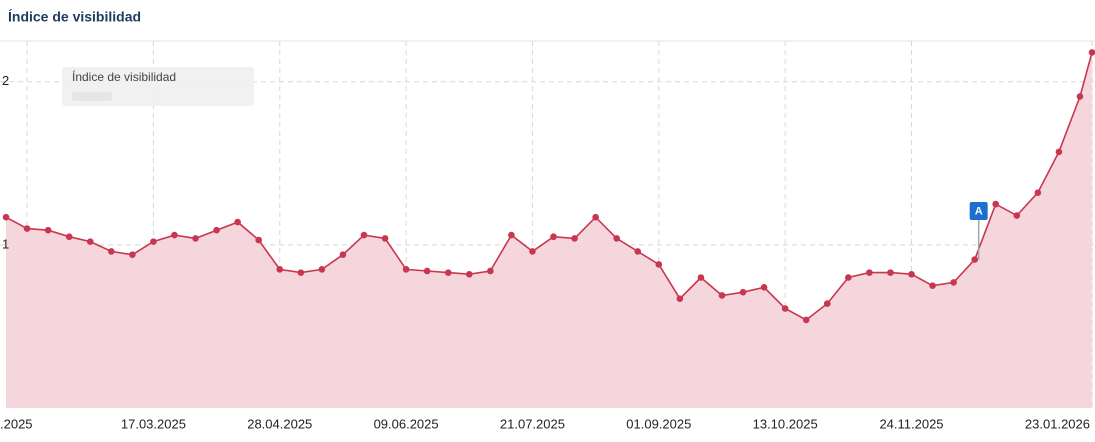  Describe the element at coordinates (5, 80) in the screenshot. I see `y-tick-label: 2` at that location.